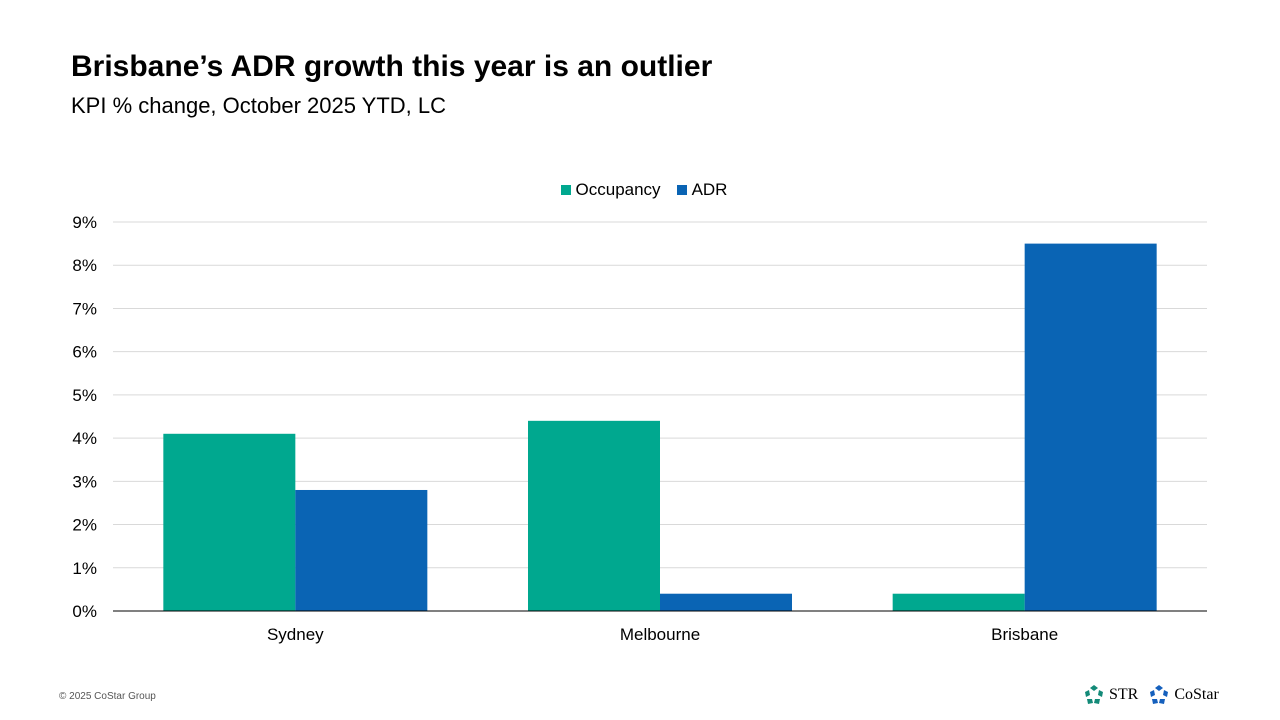  What do you see at coordinates (958, 602) in the screenshot?
I see `bar-occupancy-brisbane` at bounding box center [958, 602].